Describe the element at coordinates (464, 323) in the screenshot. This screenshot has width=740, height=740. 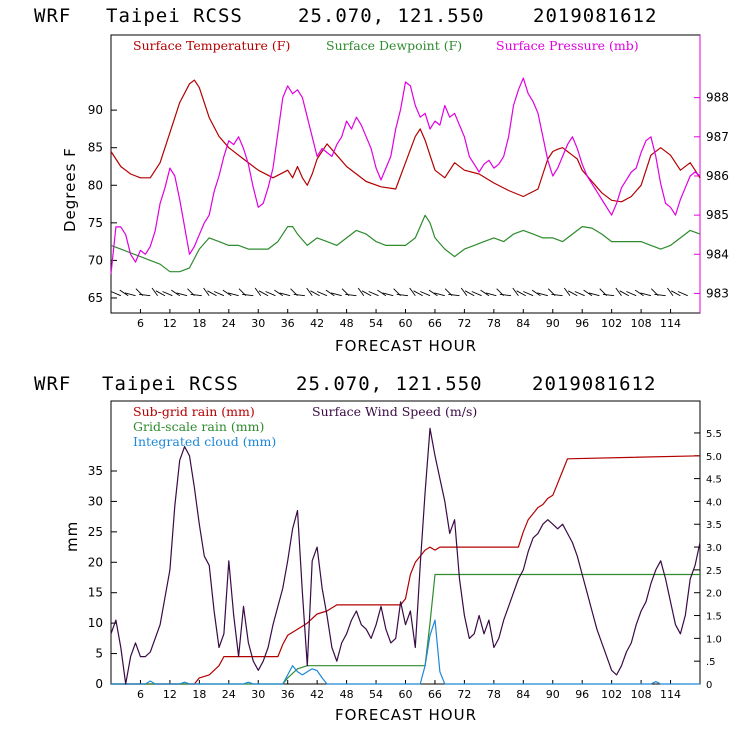
I see `x-tick-label: 72` at that location.